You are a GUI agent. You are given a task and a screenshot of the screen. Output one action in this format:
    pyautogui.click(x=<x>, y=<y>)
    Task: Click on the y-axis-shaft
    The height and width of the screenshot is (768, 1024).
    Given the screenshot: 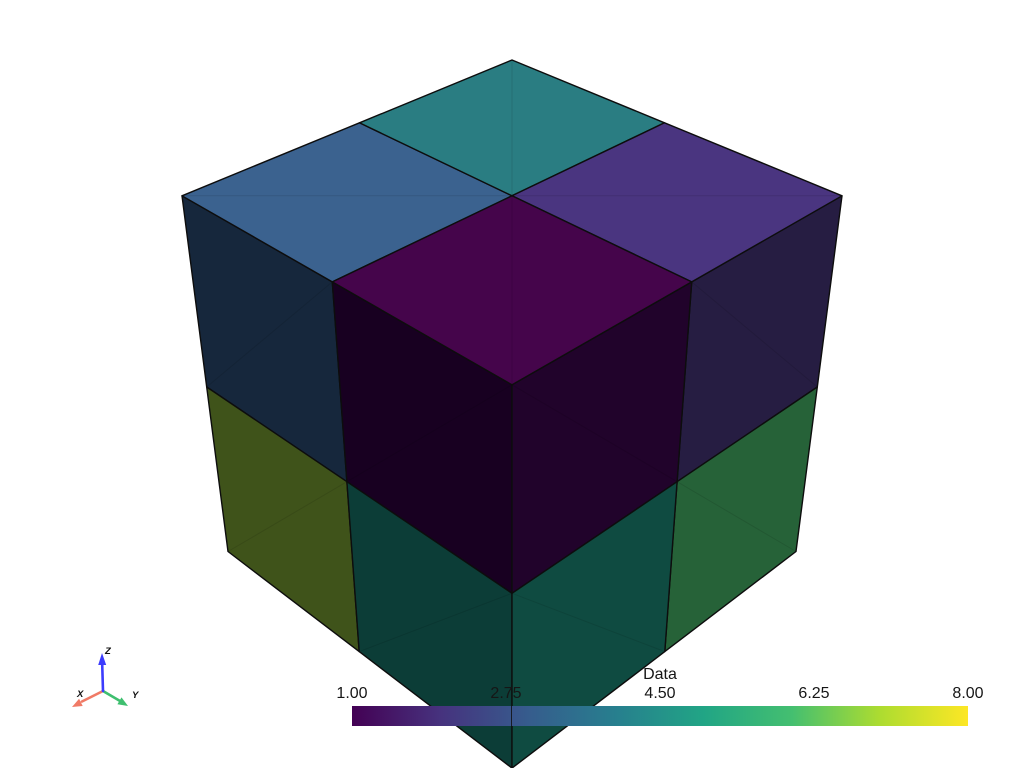 What is the action you would take?
    pyautogui.click(x=111, y=696)
    